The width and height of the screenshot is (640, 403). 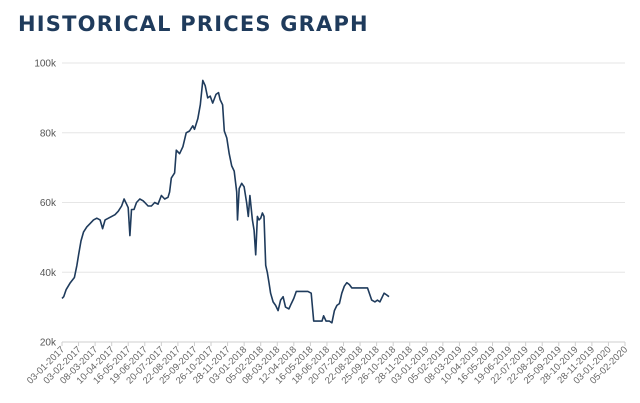 I want to click on y-axis-ticks: 20k 40k 60k 80k 100k, so click(x=45, y=204).